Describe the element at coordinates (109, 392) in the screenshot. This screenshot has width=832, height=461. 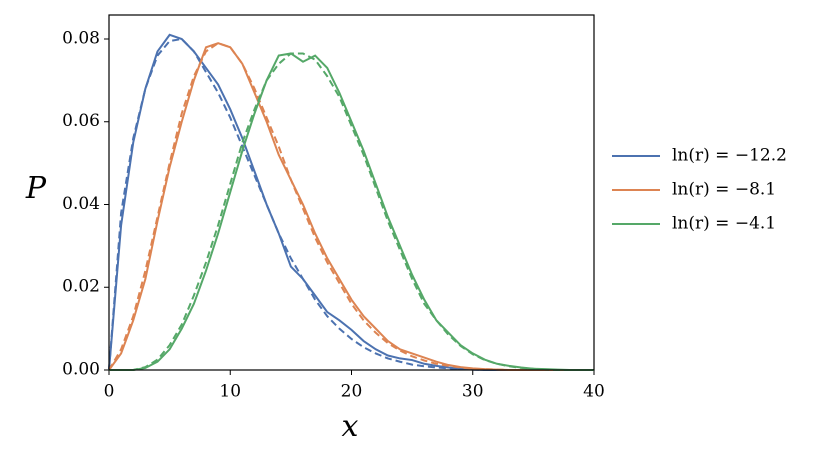
I see `x-tick-label: 0` at that location.